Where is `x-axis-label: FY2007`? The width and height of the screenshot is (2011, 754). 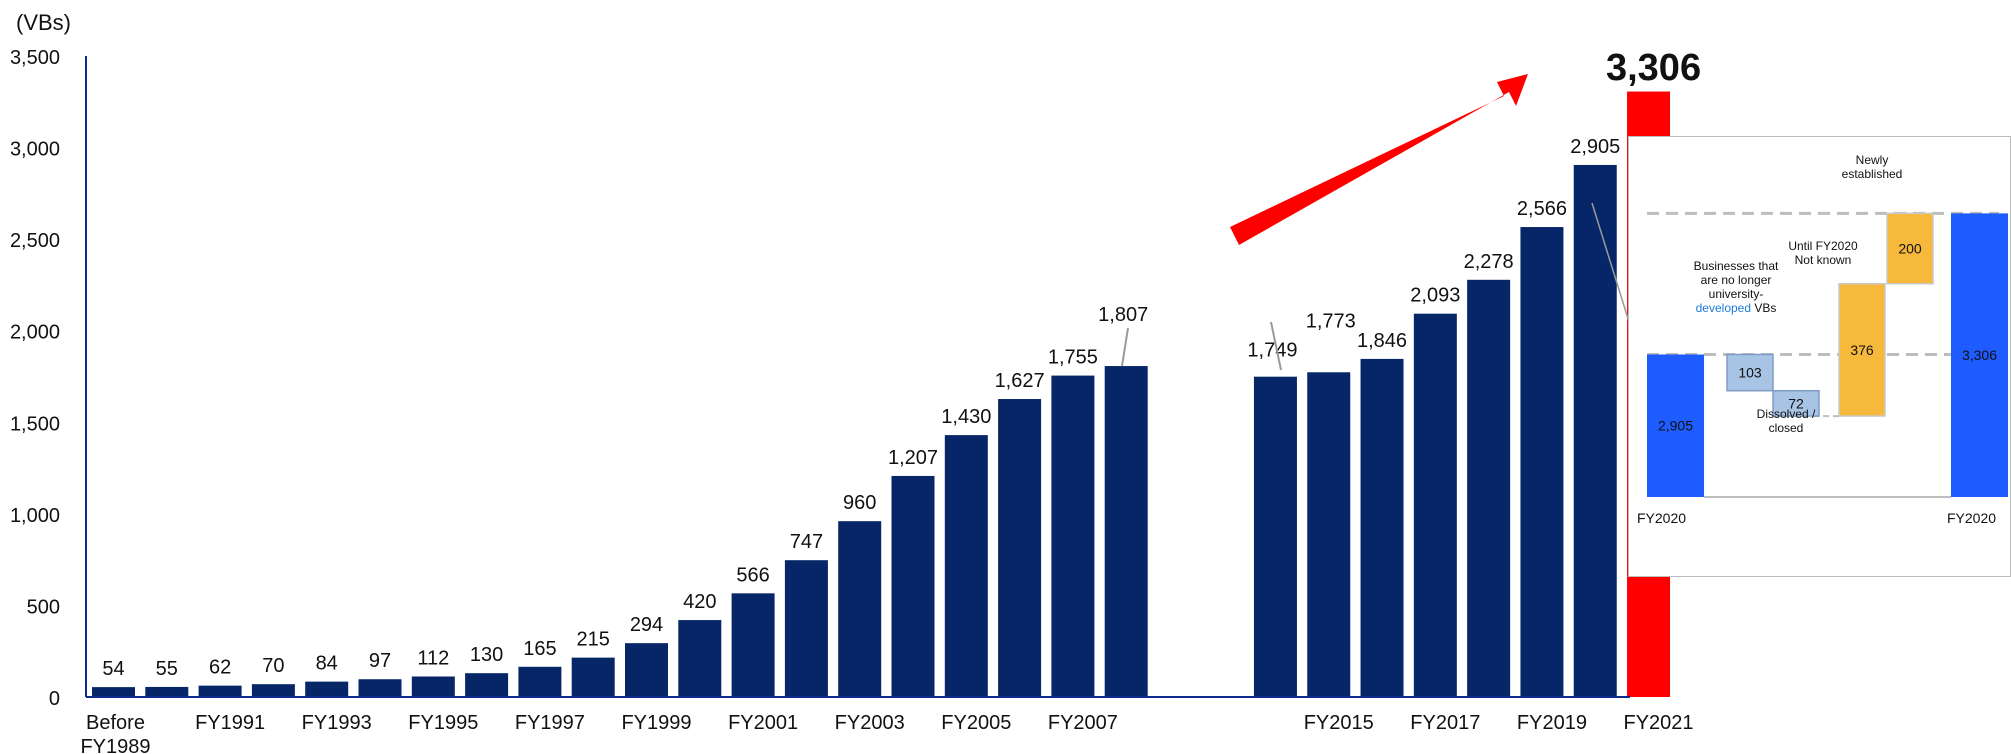
x-axis-label: FY2007 is located at coordinates (1083, 723).